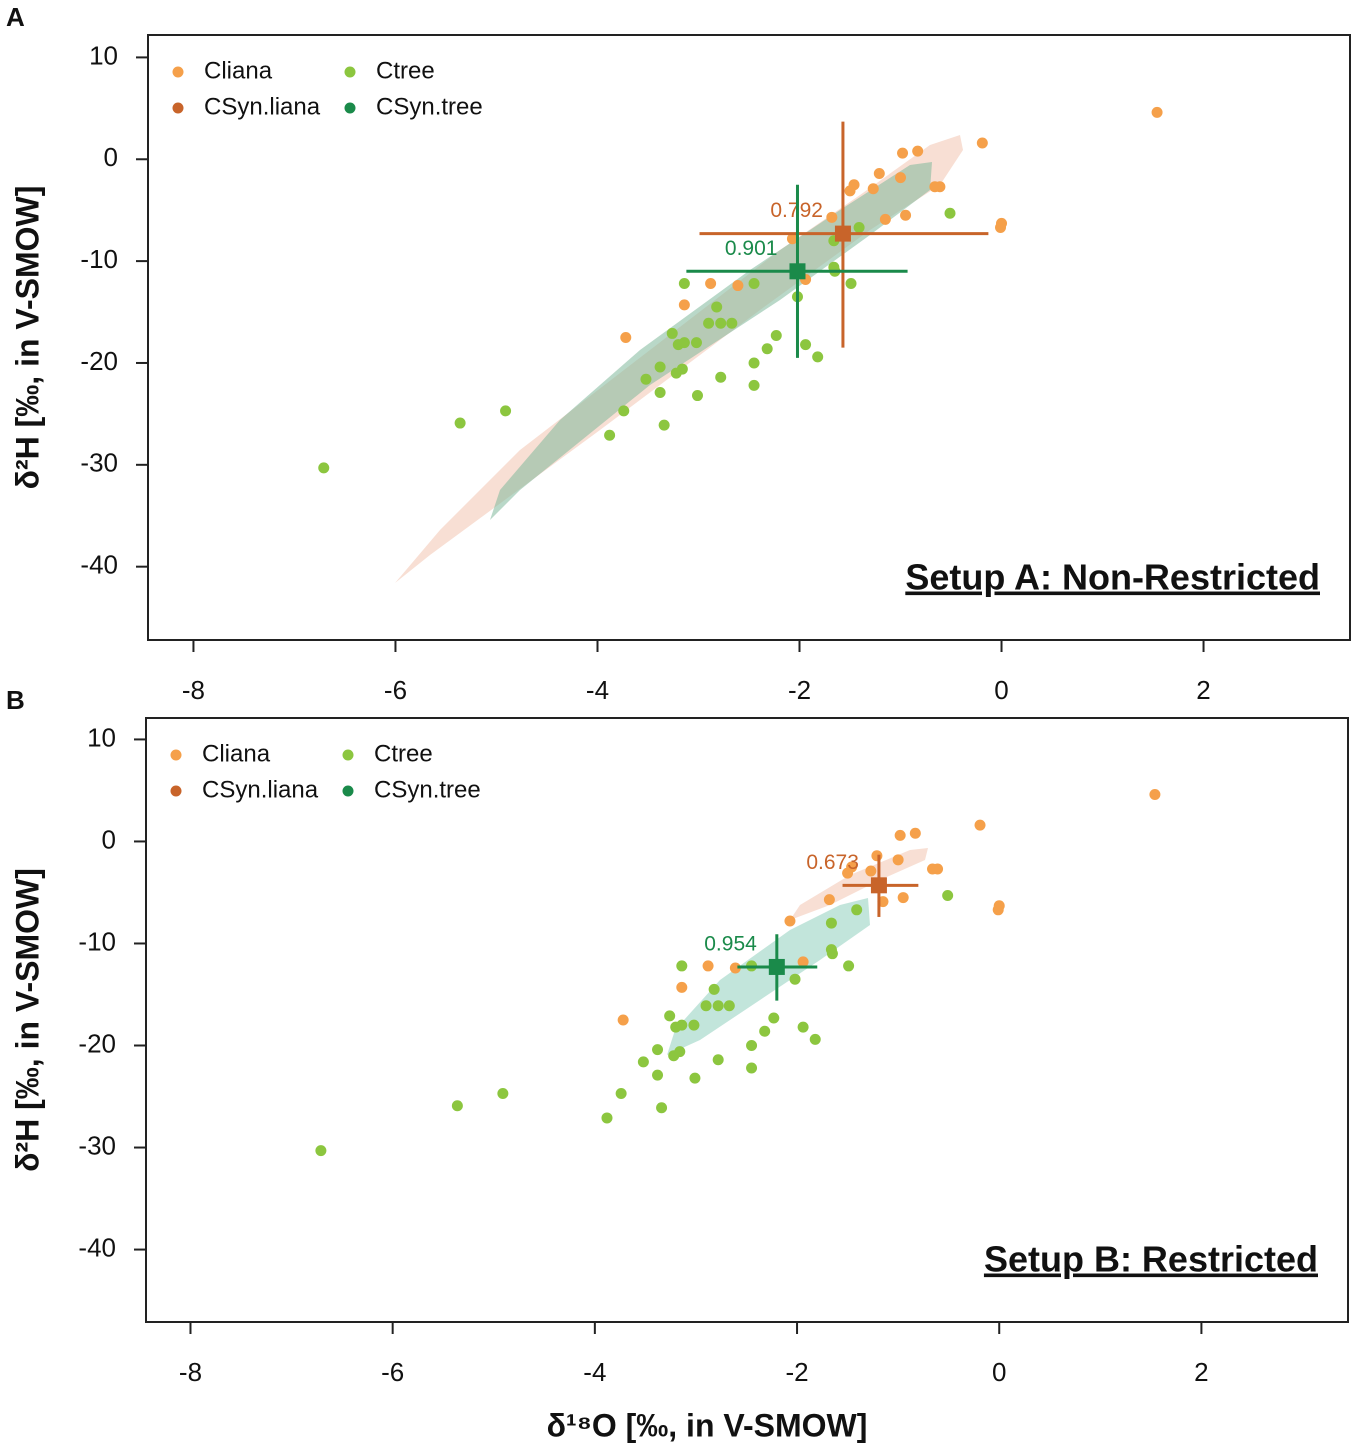 This screenshot has width=1355, height=1449. Describe the element at coordinates (99, 361) in the screenshot. I see `y-tick-label: -20` at that location.